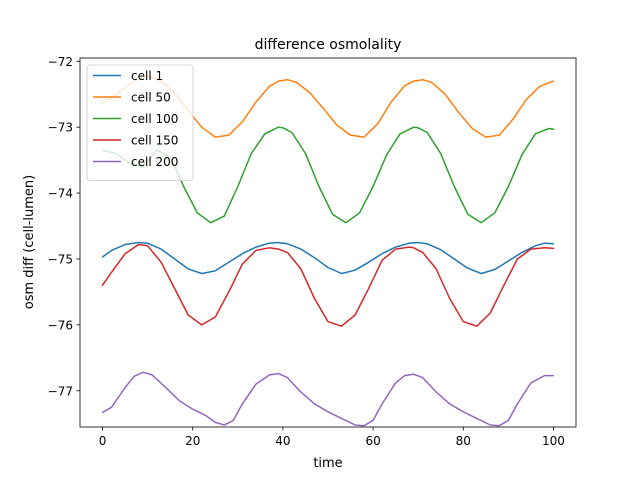 Image resolution: width=640 pixels, height=480 pixels. I want to click on y-axis-label: osm diff (cell-lumen), so click(29, 242).